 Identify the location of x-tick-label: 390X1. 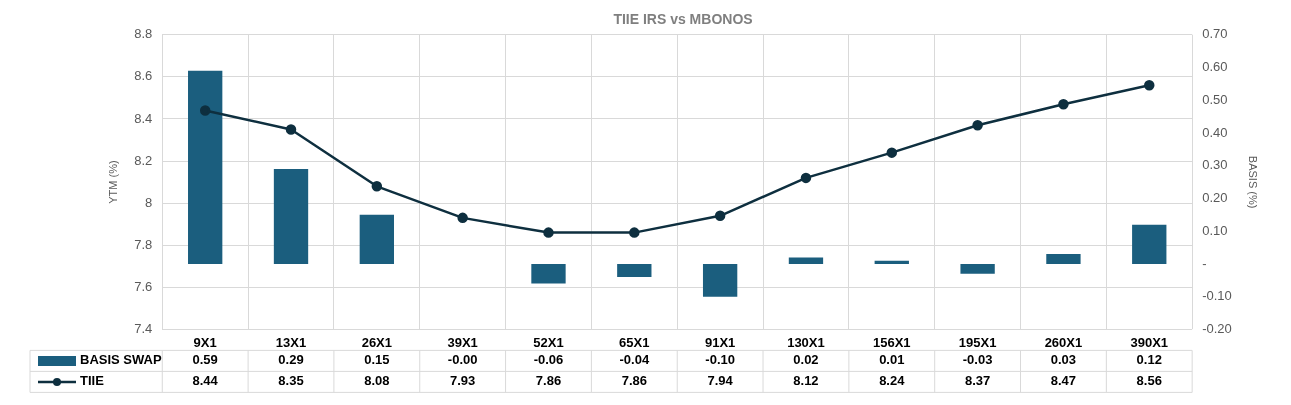
(1149, 342).